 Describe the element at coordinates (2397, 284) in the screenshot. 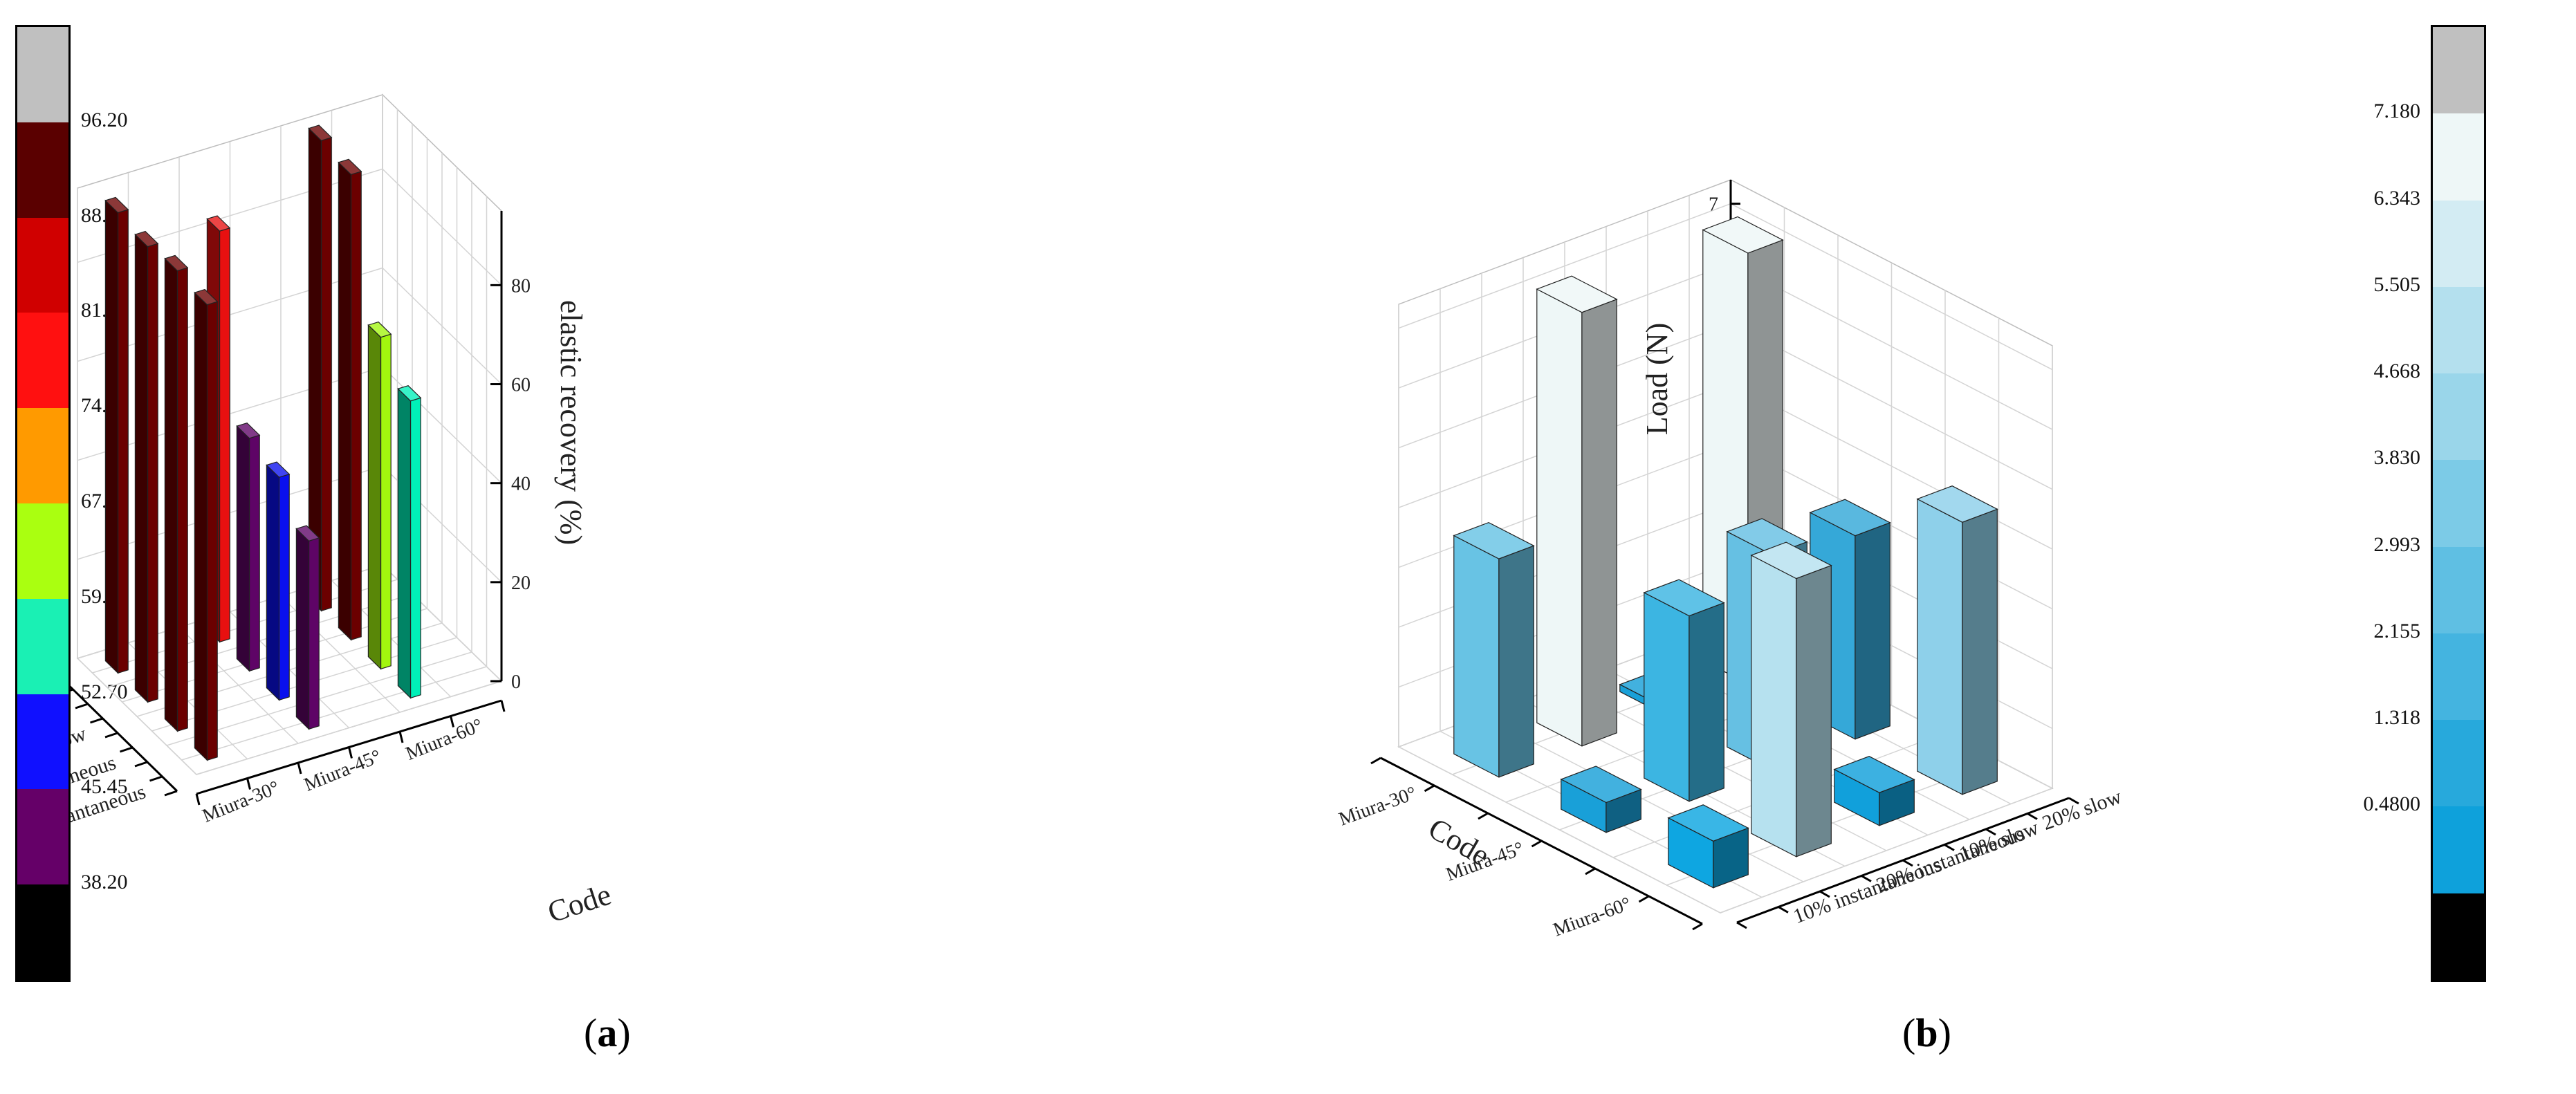

I see `colorbar-tick-label: 5.505` at that location.